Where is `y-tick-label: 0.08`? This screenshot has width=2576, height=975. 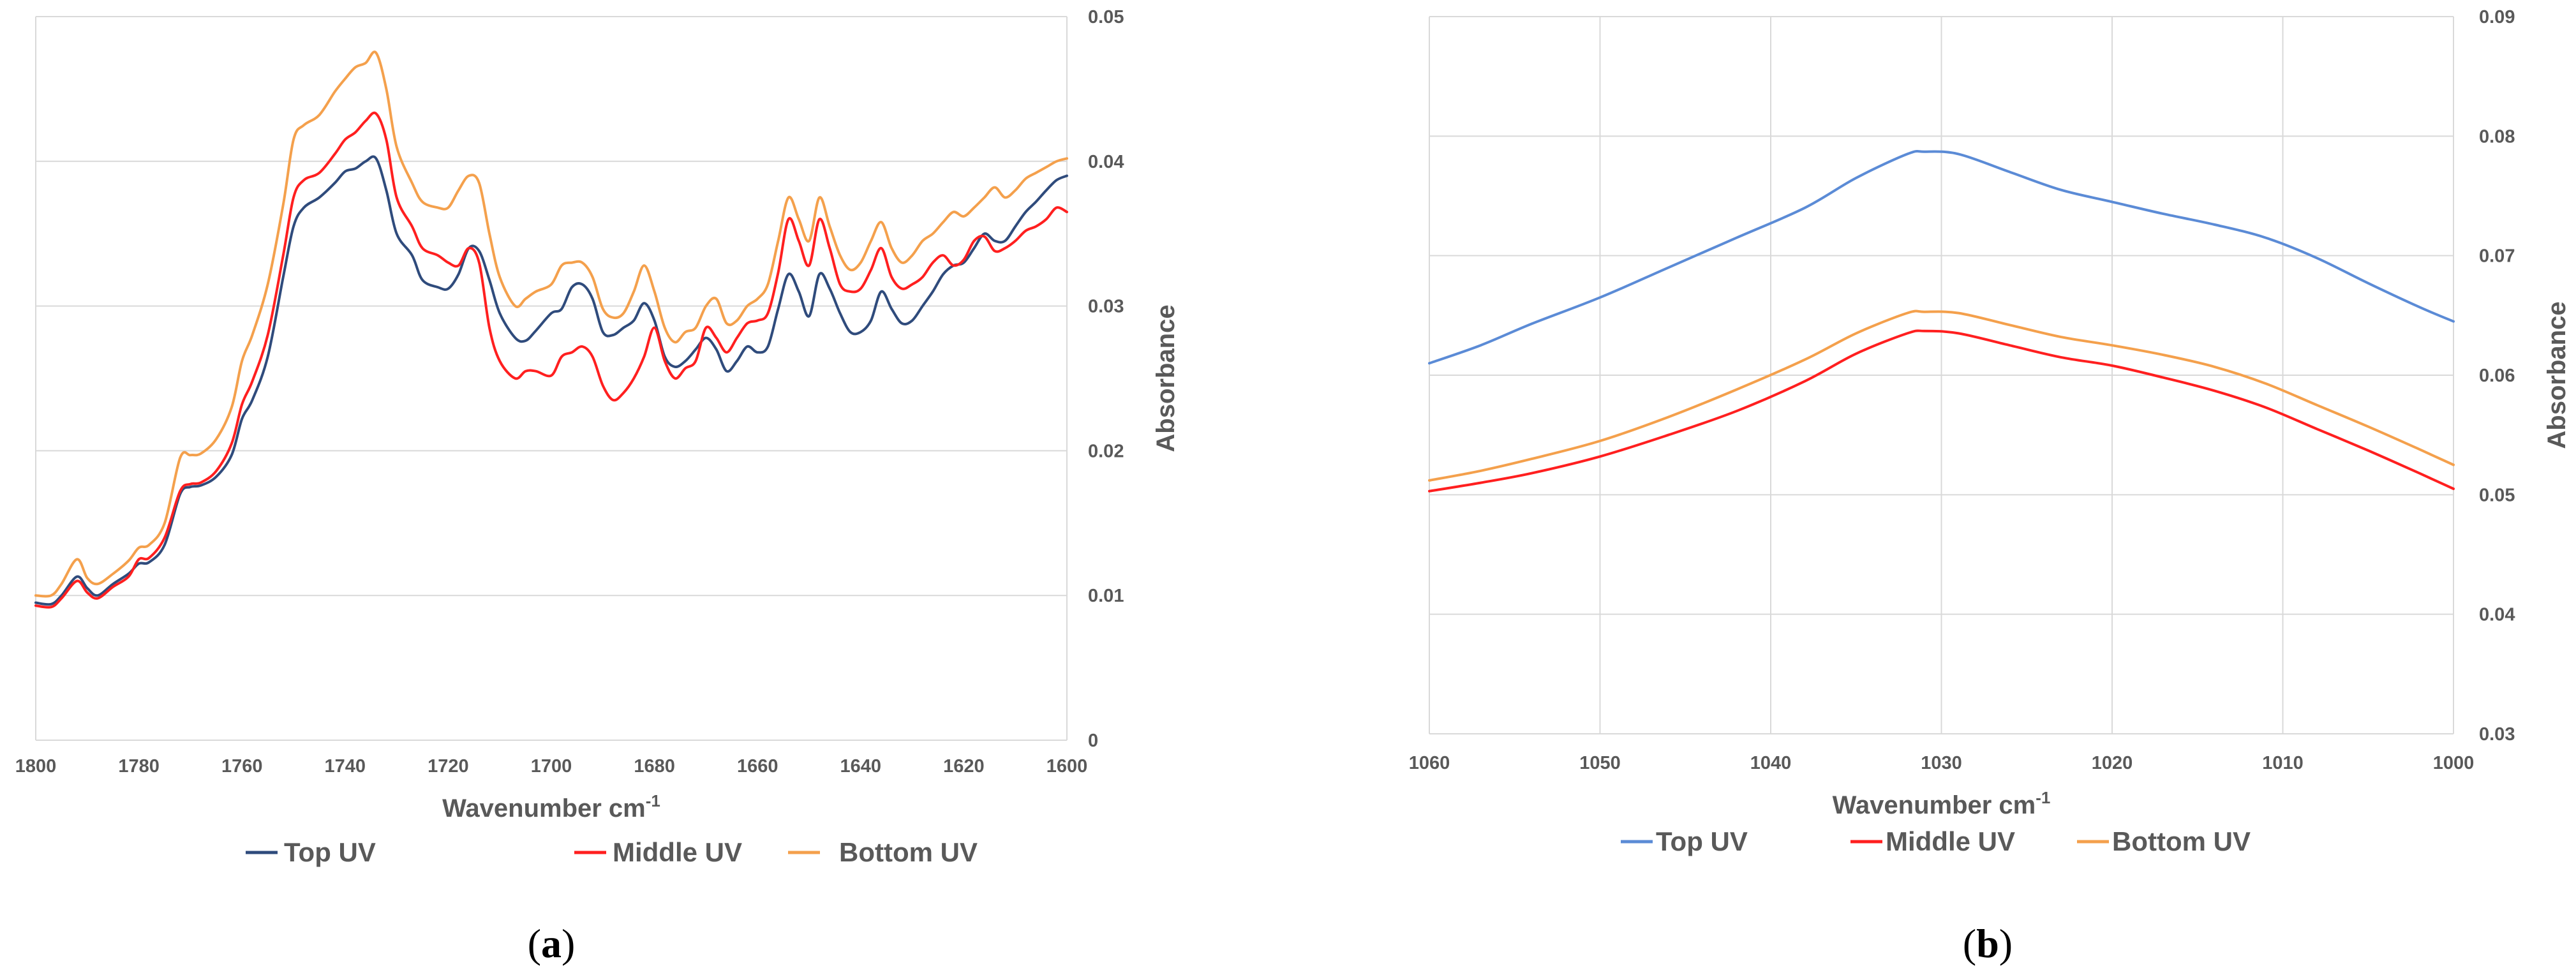 y-tick-label: 0.08 is located at coordinates (2497, 136).